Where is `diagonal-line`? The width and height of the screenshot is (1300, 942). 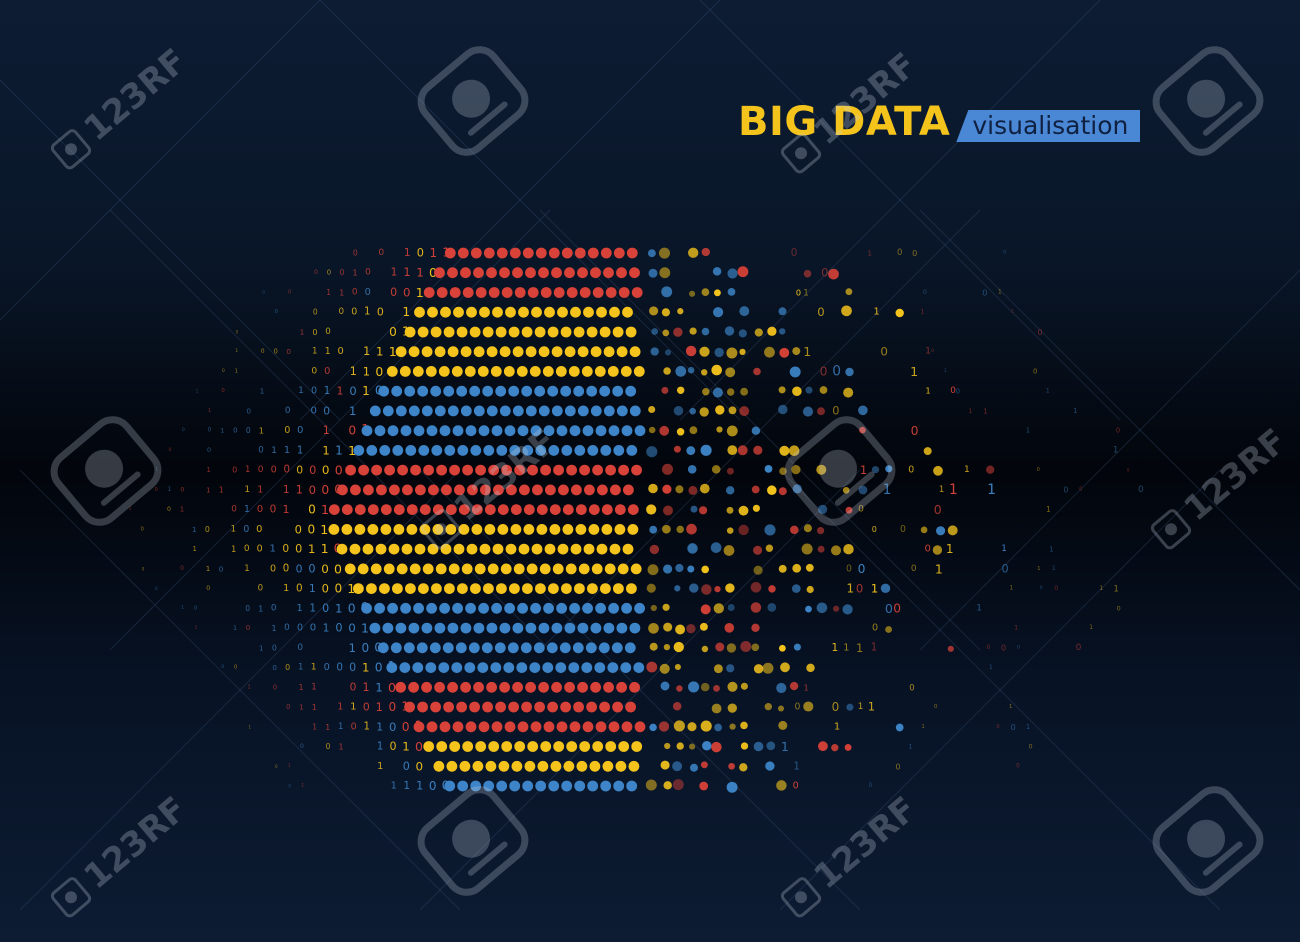
diagonal-line is located at coordinates (170, 250).